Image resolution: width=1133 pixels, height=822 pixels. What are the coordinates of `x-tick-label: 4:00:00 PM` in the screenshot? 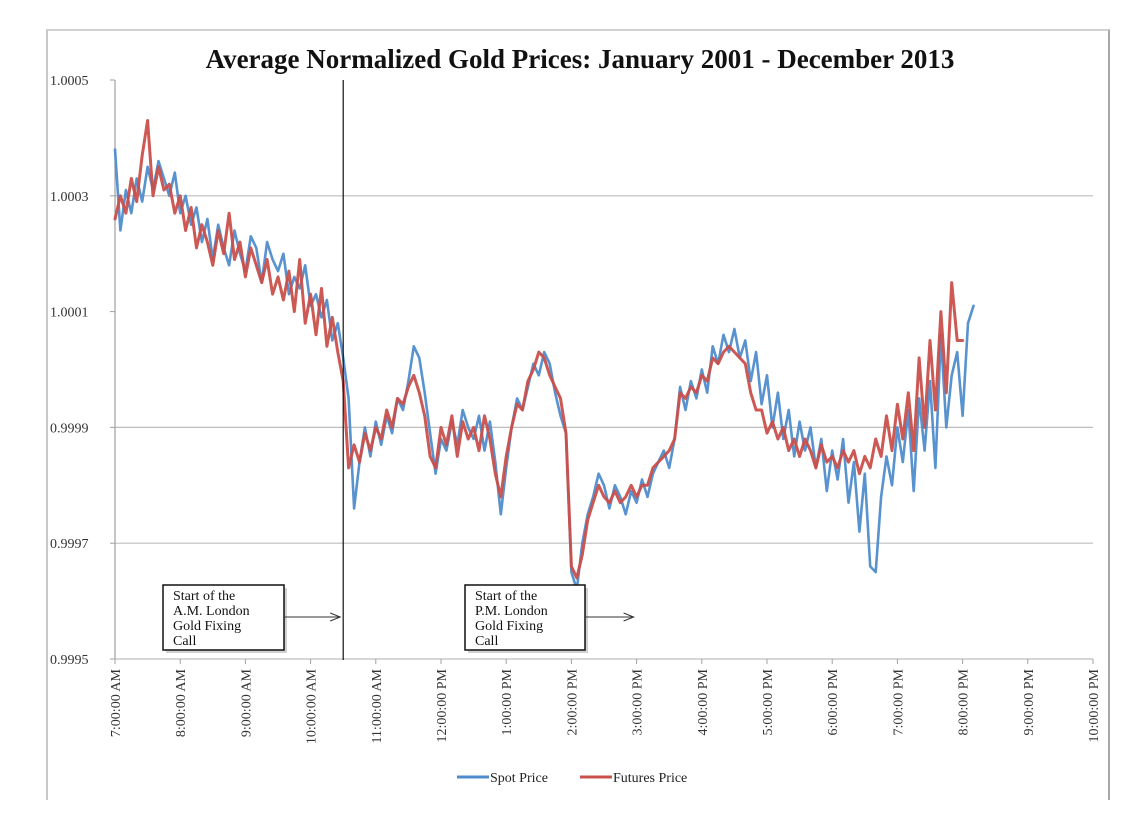 It's located at (703, 701).